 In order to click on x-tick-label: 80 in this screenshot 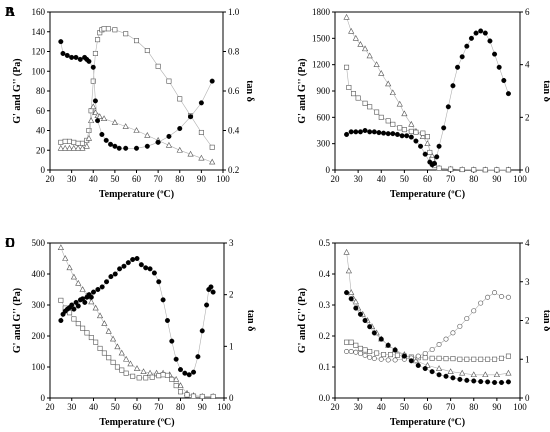, I will do `click(474, 407)`.